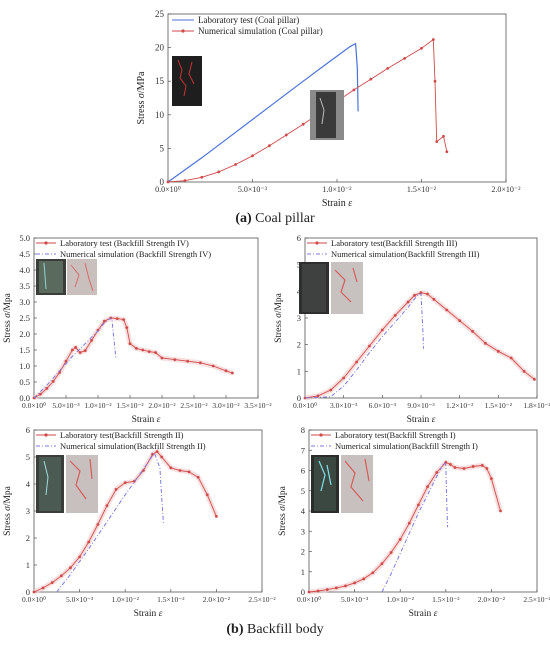 The image size is (550, 645). I want to click on x-tick-label: 1.0×10⁻², so click(126, 599).